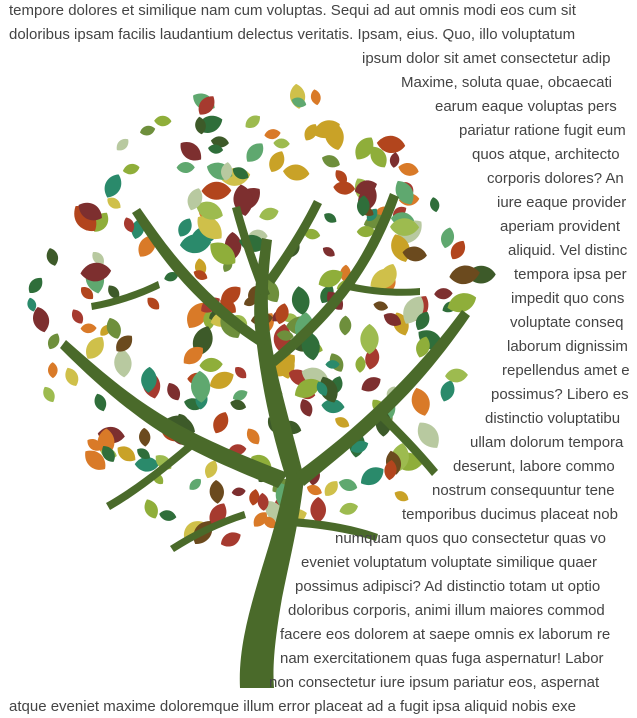 Image resolution: width=637 pixels, height=718 pixels. I want to click on text-line: ipsum dolor sit amet consectetur adip, so click(486, 58).